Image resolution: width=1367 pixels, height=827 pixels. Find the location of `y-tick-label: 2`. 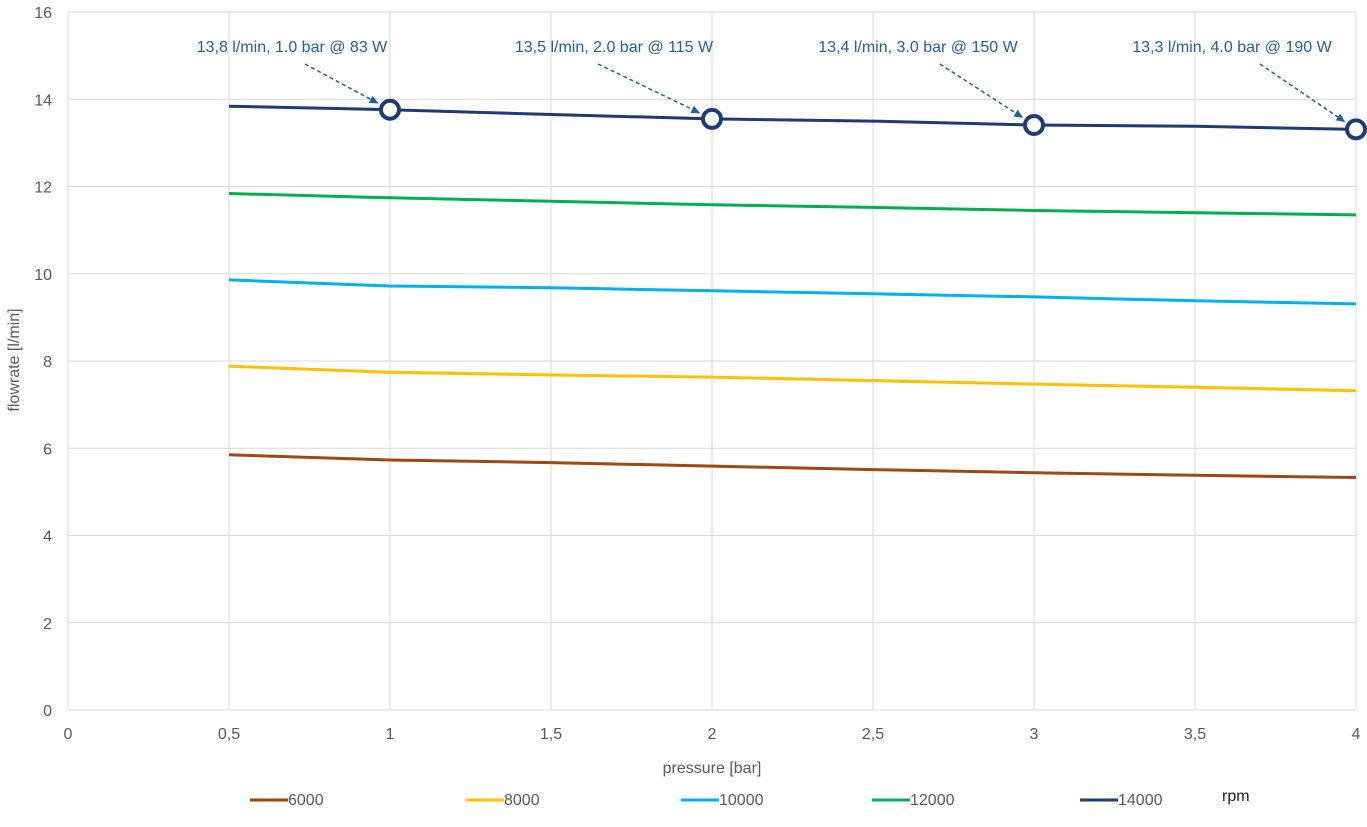

y-tick-label: 2 is located at coordinates (47, 624).